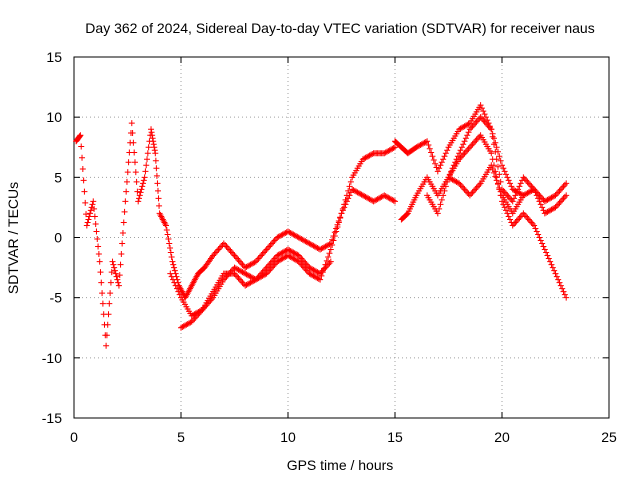  I want to click on x-tick-label: 5, so click(181, 437).